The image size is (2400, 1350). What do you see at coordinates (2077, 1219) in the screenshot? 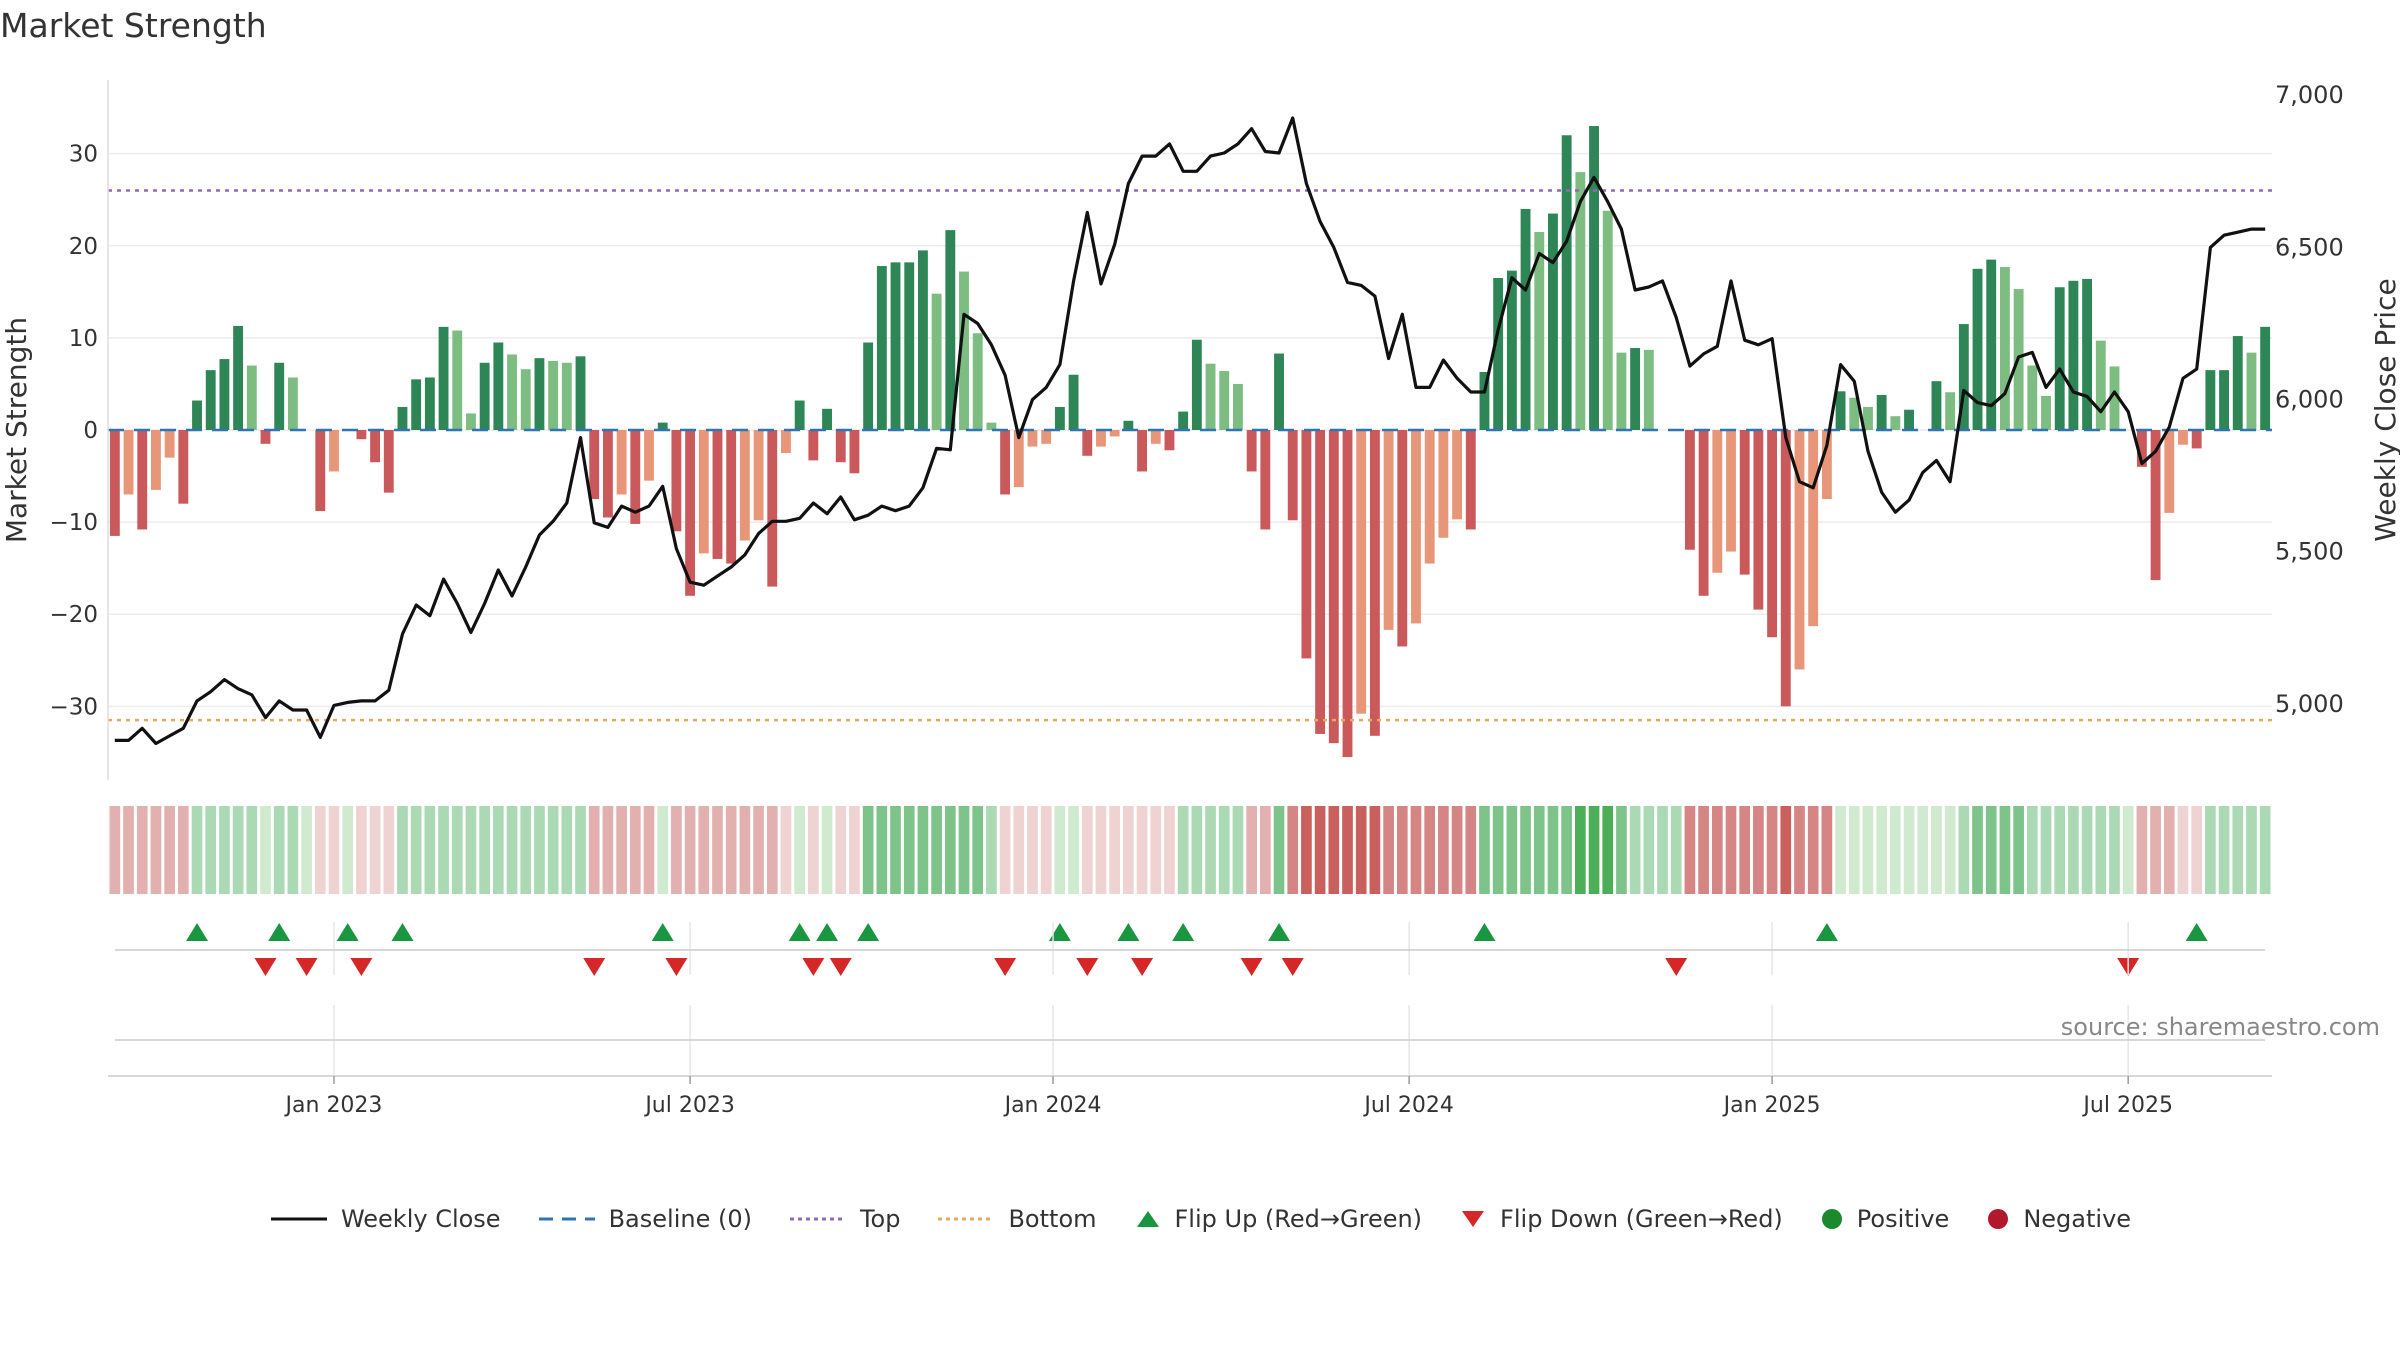
I see `legend-label: Negative` at bounding box center [2077, 1219].